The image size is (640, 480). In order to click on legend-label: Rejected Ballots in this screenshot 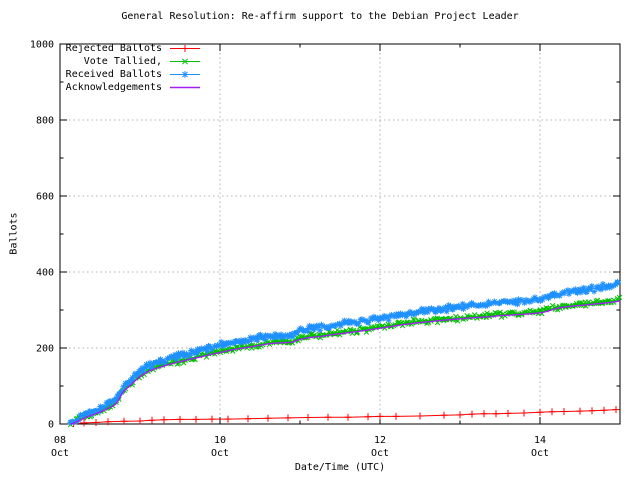, I will do `click(113, 48)`.